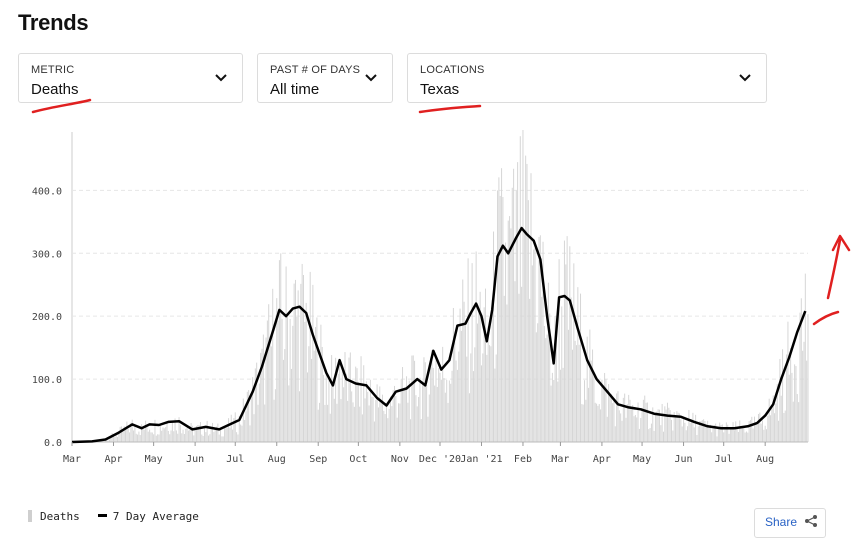 This screenshot has width=853, height=538. I want to click on share-button: Share, so click(790, 523).